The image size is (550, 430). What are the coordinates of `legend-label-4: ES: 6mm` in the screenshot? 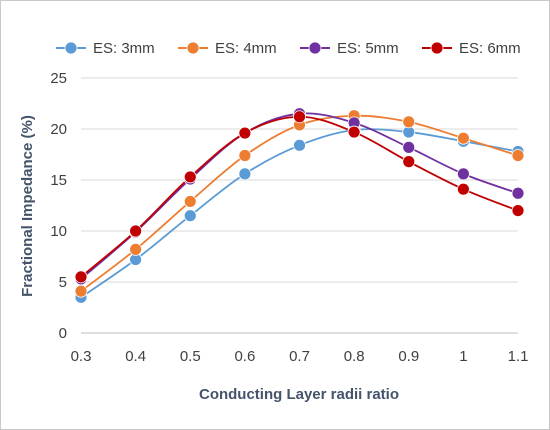 It's located at (490, 48).